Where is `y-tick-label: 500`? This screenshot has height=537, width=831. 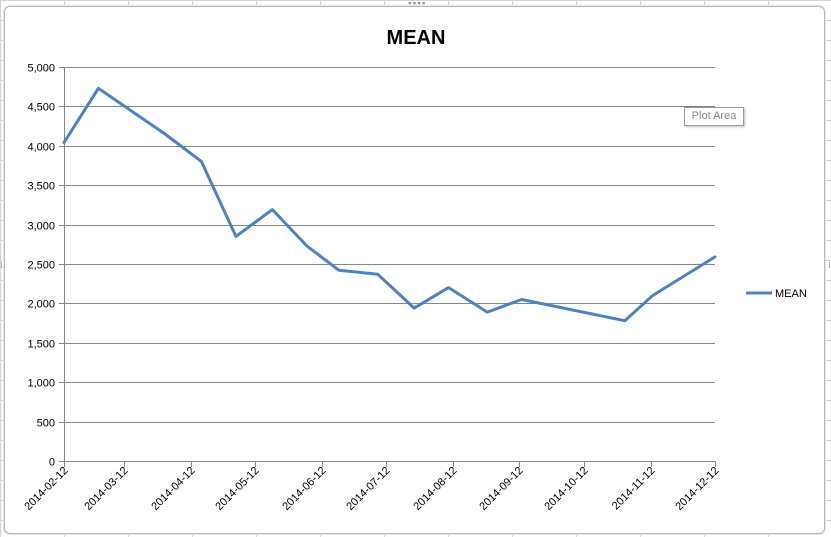 y-tick-label: 500 is located at coordinates (46, 424).